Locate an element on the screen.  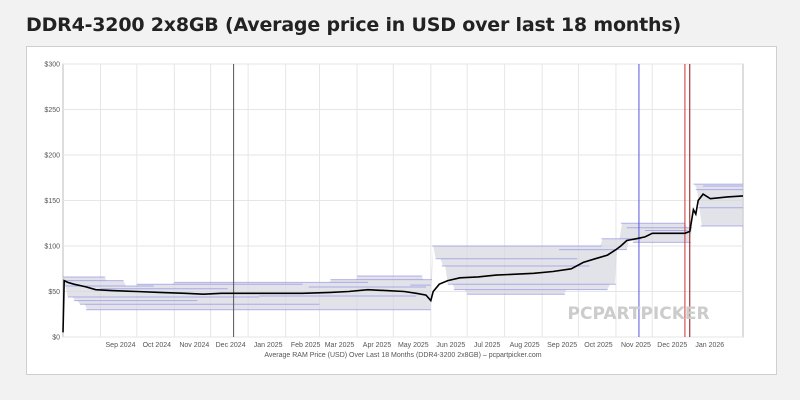
y-tick-label: $150 is located at coordinates (52, 201).